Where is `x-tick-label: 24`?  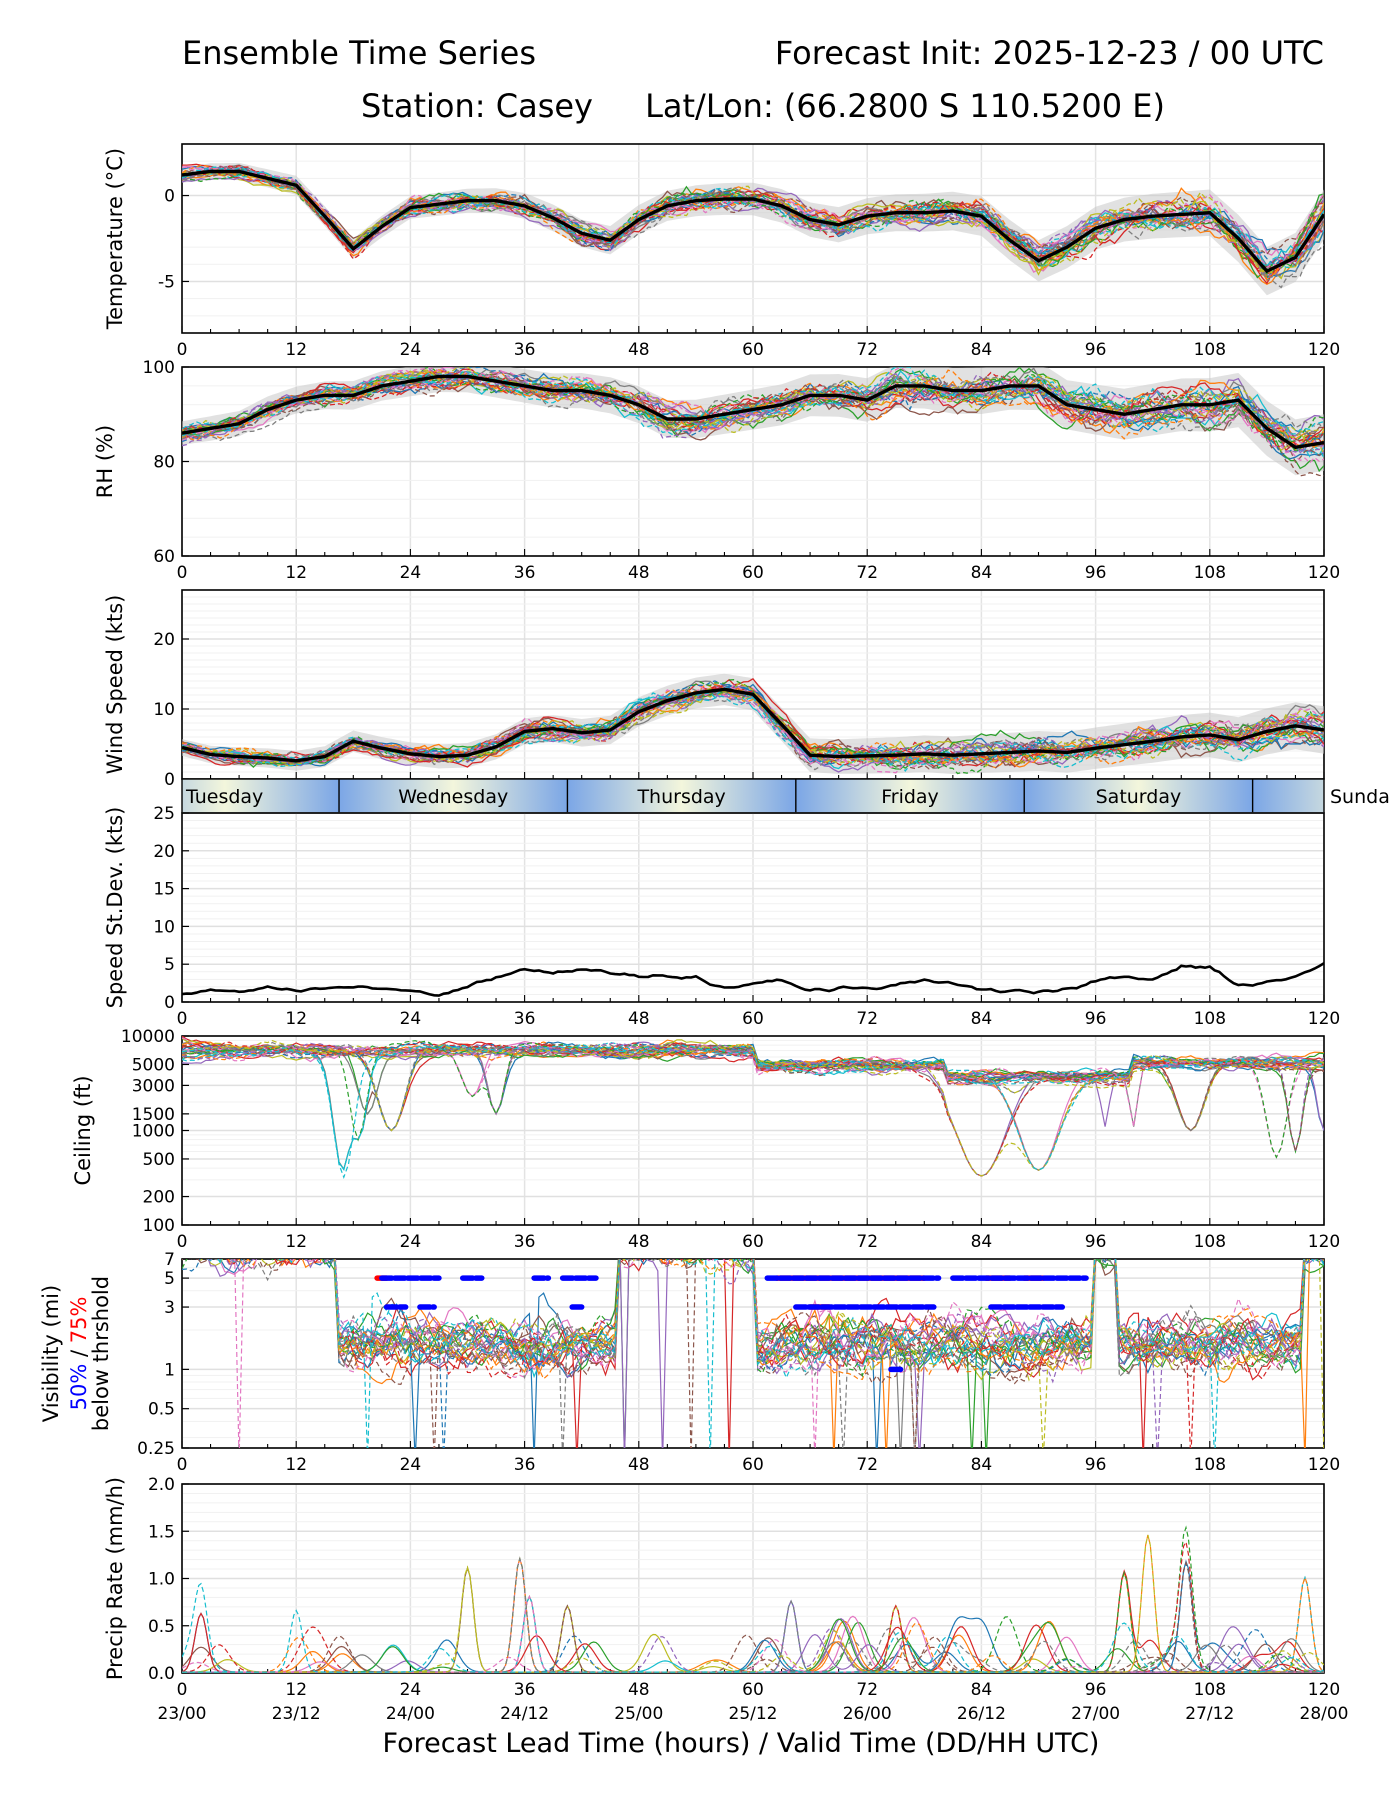 x-tick-label: 24 is located at coordinates (411, 350).